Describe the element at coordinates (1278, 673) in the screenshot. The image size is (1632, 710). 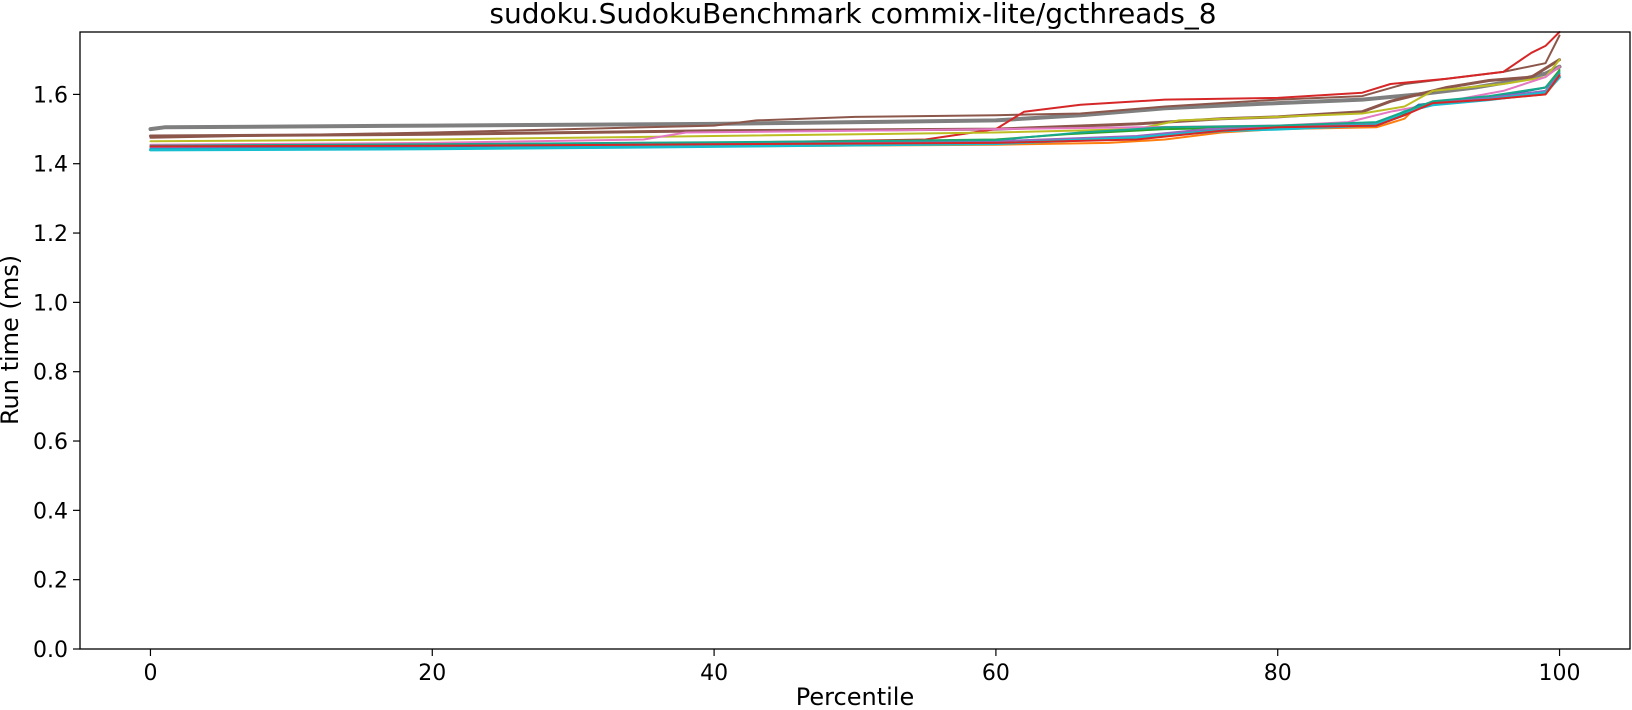
I see `x-tick-label: 80` at that location.